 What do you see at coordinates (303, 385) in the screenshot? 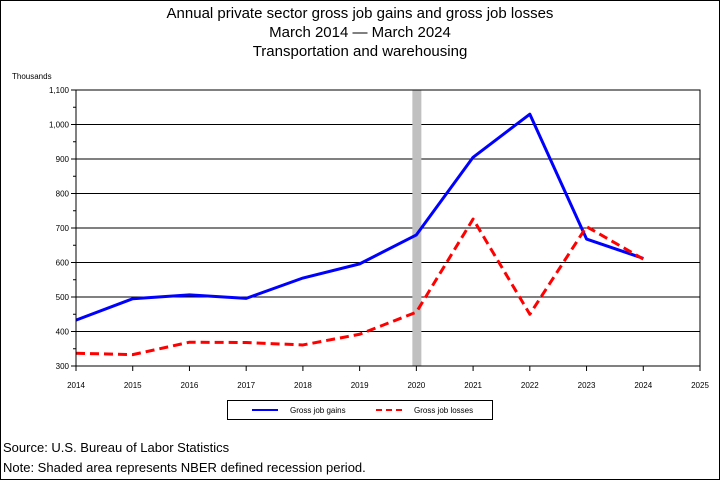
I see `x-tick-label: 2018` at bounding box center [303, 385].